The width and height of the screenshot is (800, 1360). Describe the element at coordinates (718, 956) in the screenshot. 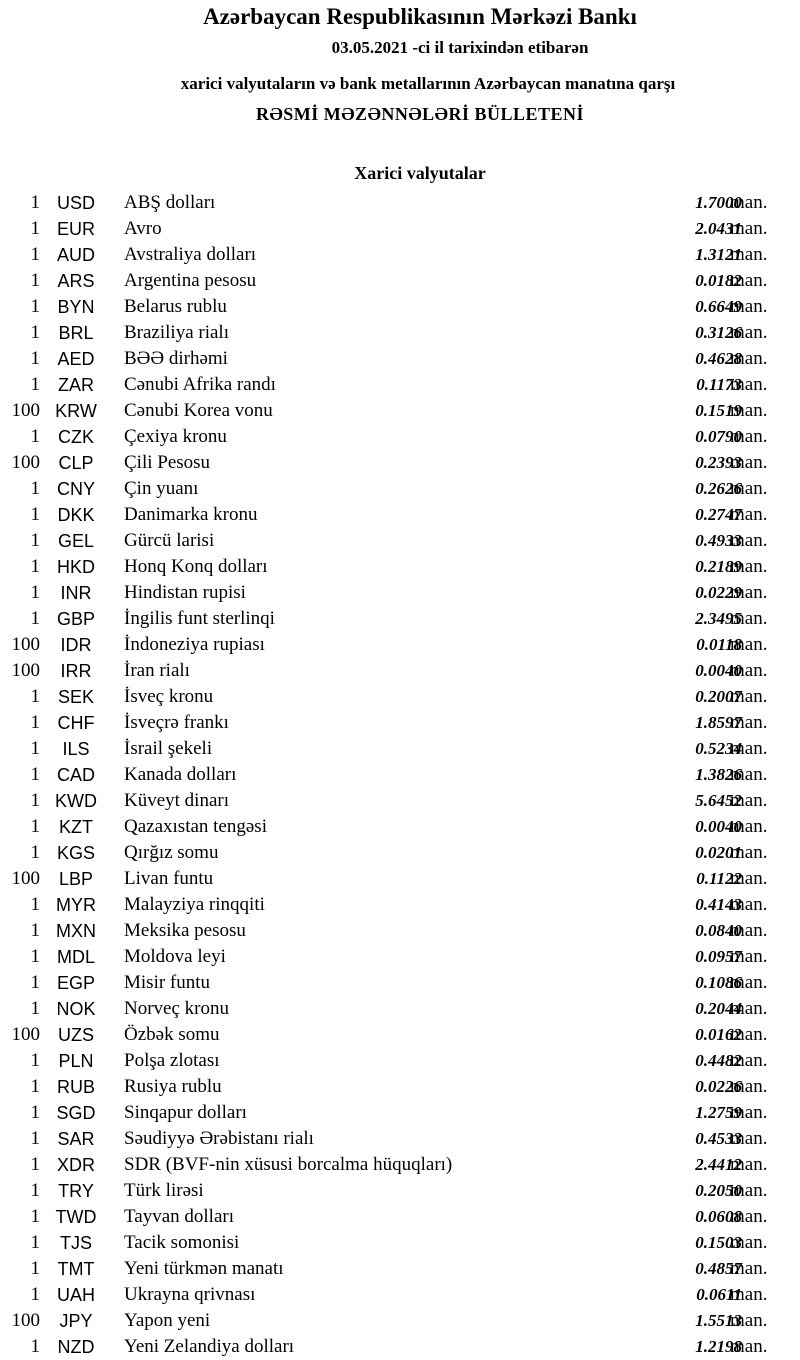

I see `rate-value: 0.0957` at that location.